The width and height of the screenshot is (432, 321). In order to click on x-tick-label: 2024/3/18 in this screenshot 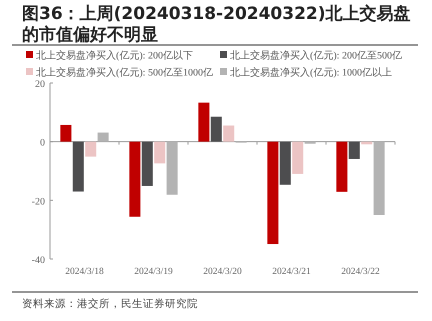, I will do `click(84, 272)`.